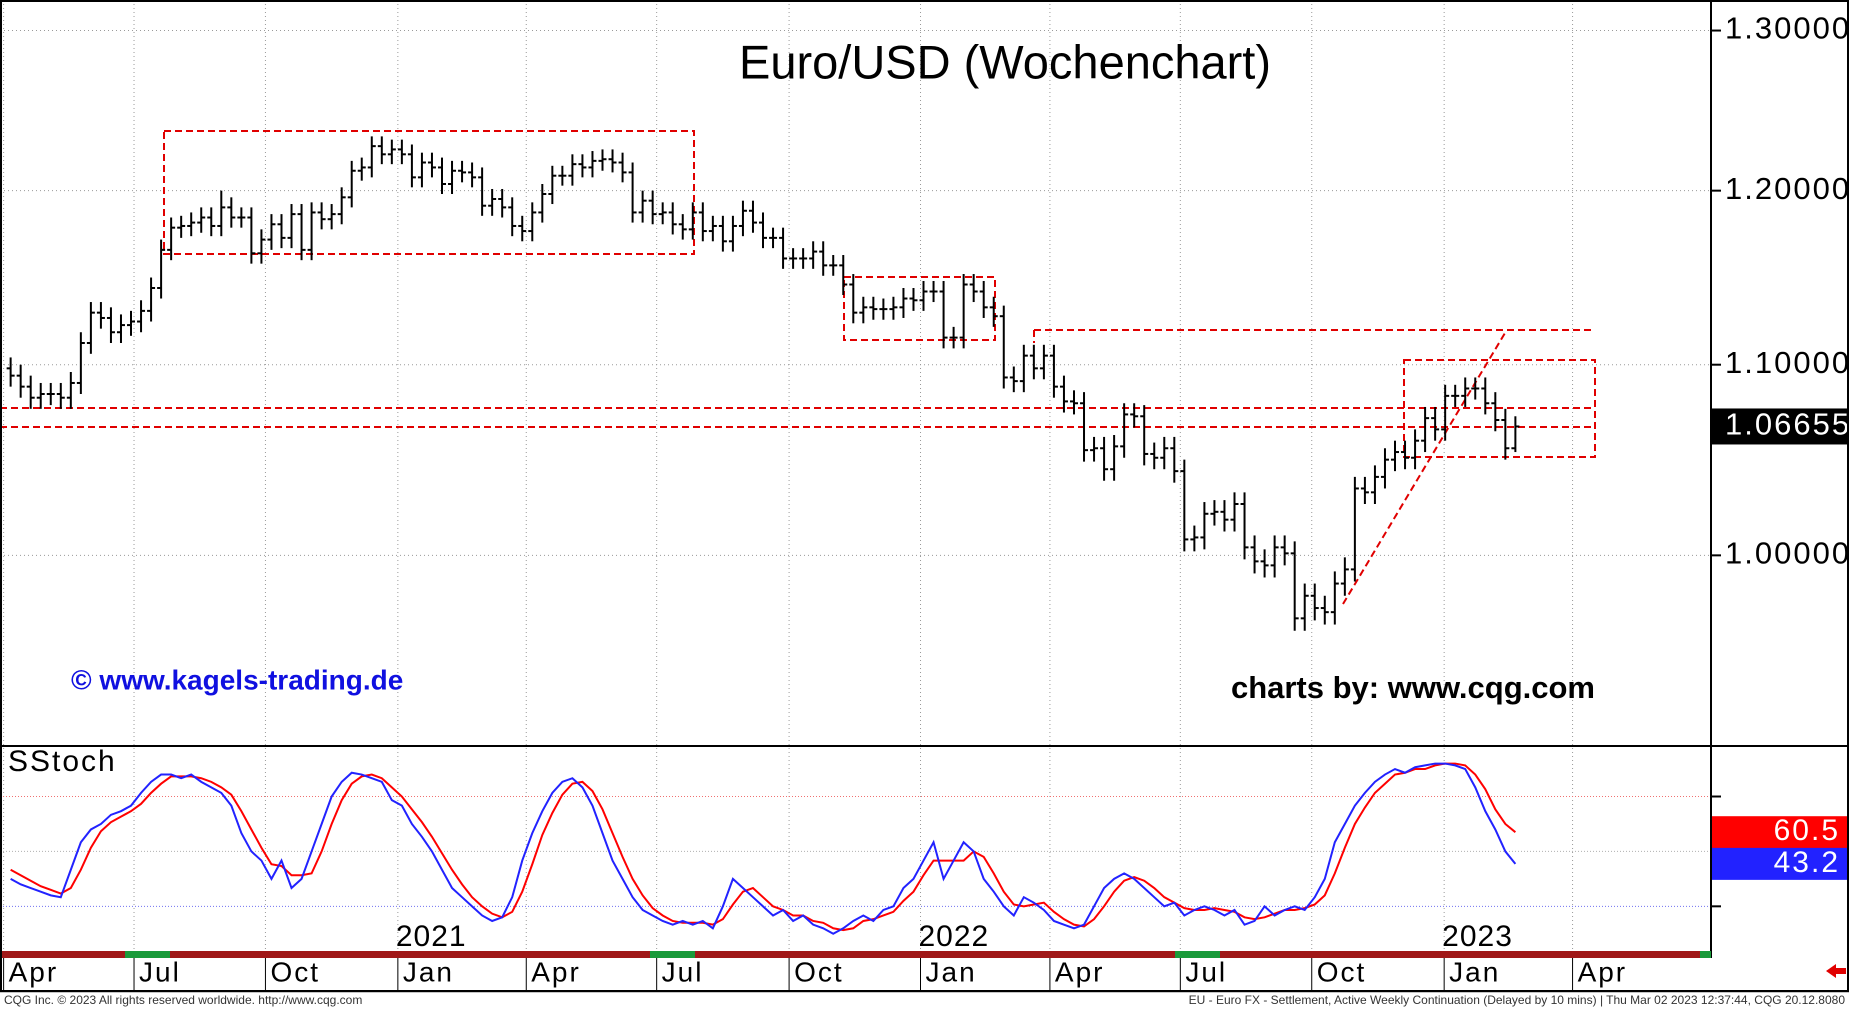  Describe the element at coordinates (1787, 424) in the screenshot. I see `last-price-label: 1.06655` at that location.